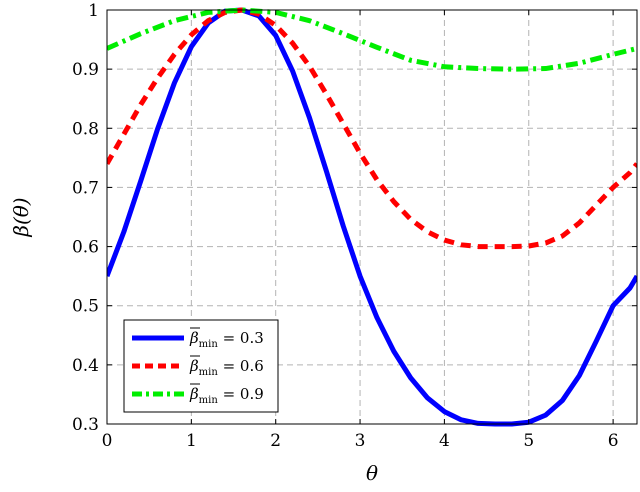 The width and height of the screenshot is (640, 492). I want to click on legend-label-2: βmin = 0.6, so click(226, 367).